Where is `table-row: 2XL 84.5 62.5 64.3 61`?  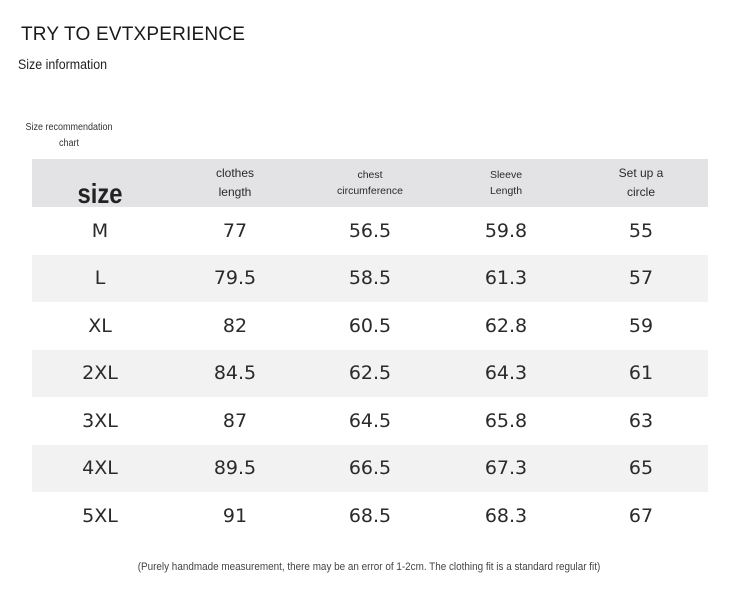
table-row: 2XL 84.5 62.5 64.3 61 is located at coordinates (370, 373).